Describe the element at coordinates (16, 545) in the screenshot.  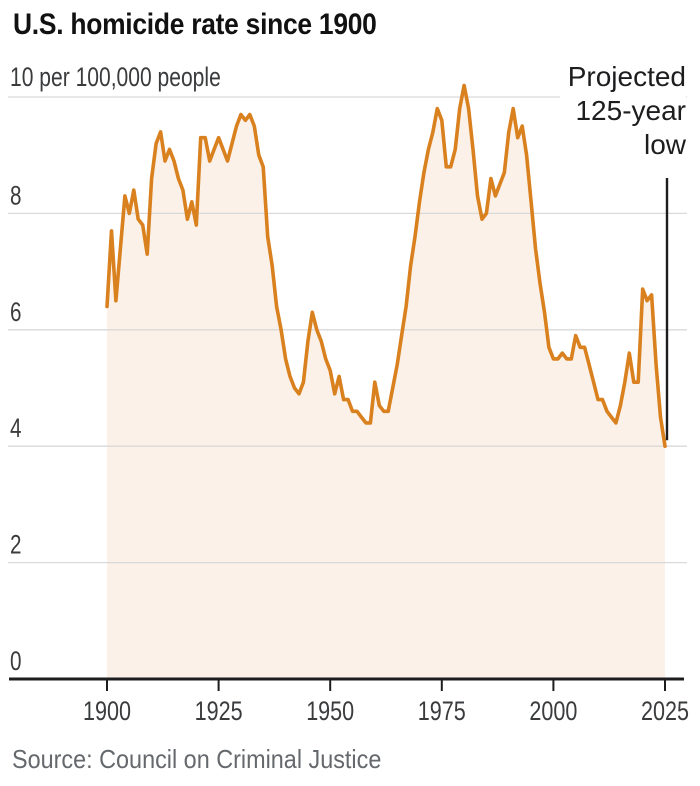
I see `y-axis-label-2: 2` at that location.